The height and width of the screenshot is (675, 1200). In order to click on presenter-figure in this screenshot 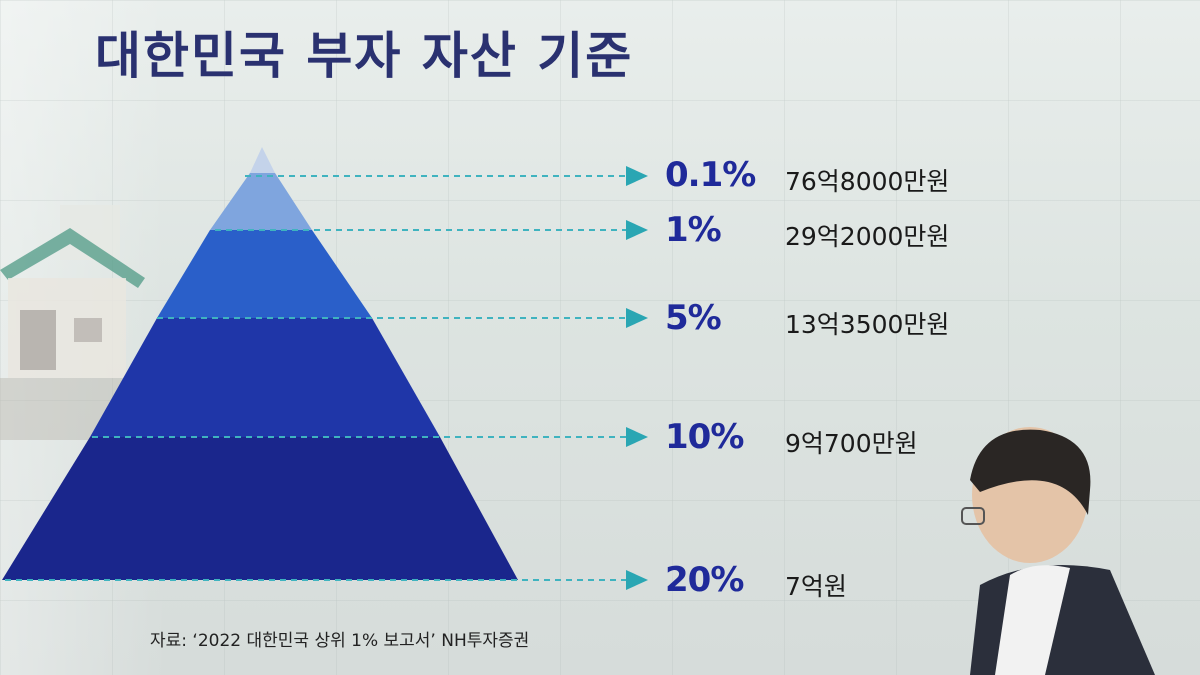, I will do `click(1058, 551)`.